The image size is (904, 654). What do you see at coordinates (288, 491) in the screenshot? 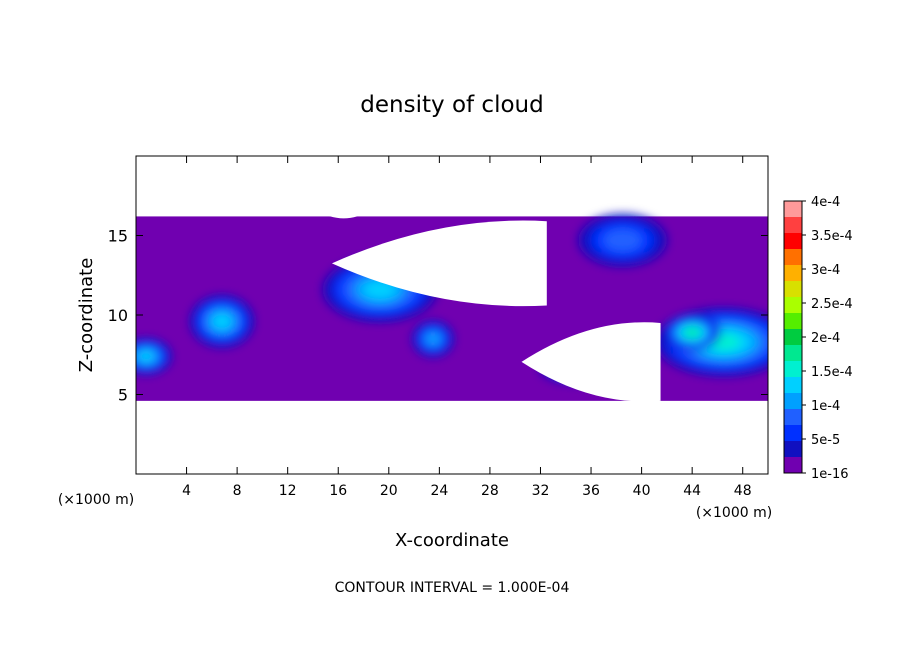
I see `x-tick-label-12: 12` at bounding box center [288, 491].